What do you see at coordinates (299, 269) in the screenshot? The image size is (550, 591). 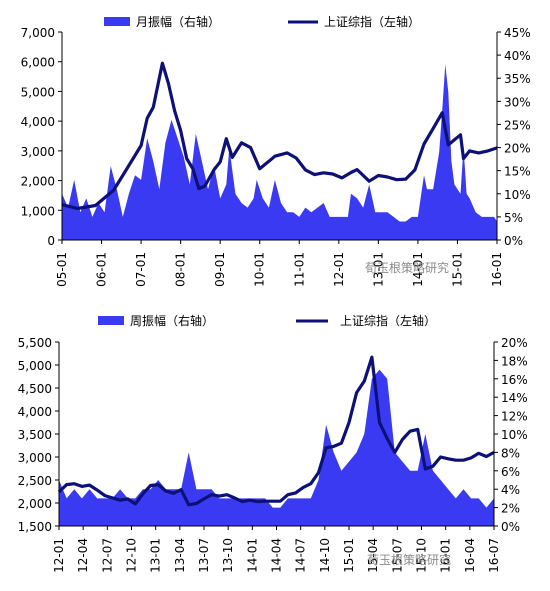 I see `x-tick-label: 11-01` at bounding box center [299, 269].